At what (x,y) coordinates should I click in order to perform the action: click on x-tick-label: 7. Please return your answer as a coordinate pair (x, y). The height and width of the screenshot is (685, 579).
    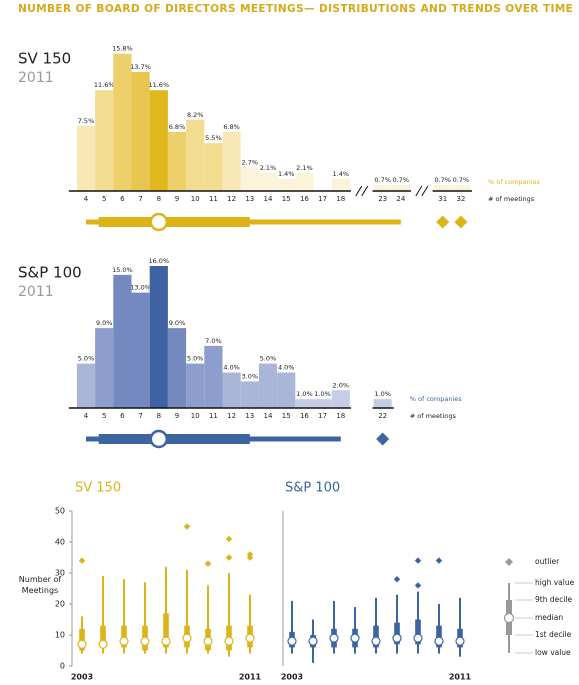
    Looking at the image, I should click on (140, 416).